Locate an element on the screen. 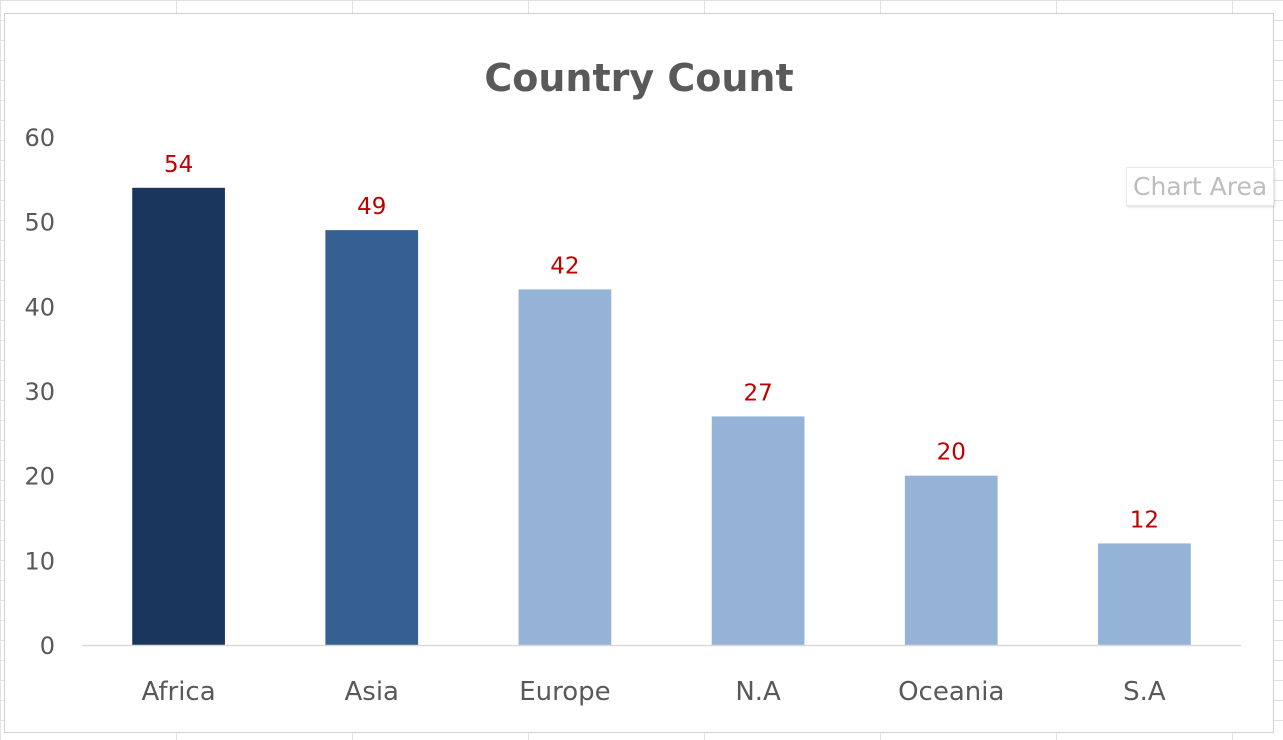  chart-title: Country Count is located at coordinates (639, 78).